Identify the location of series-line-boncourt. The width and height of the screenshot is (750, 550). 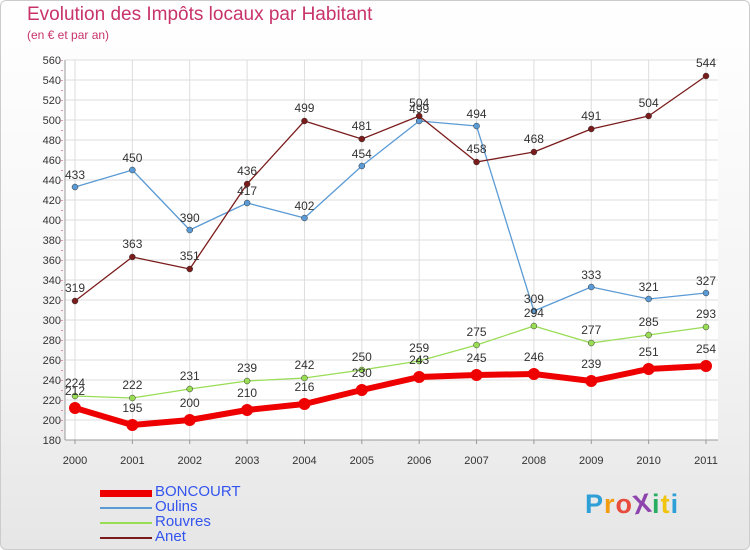
(390, 395).